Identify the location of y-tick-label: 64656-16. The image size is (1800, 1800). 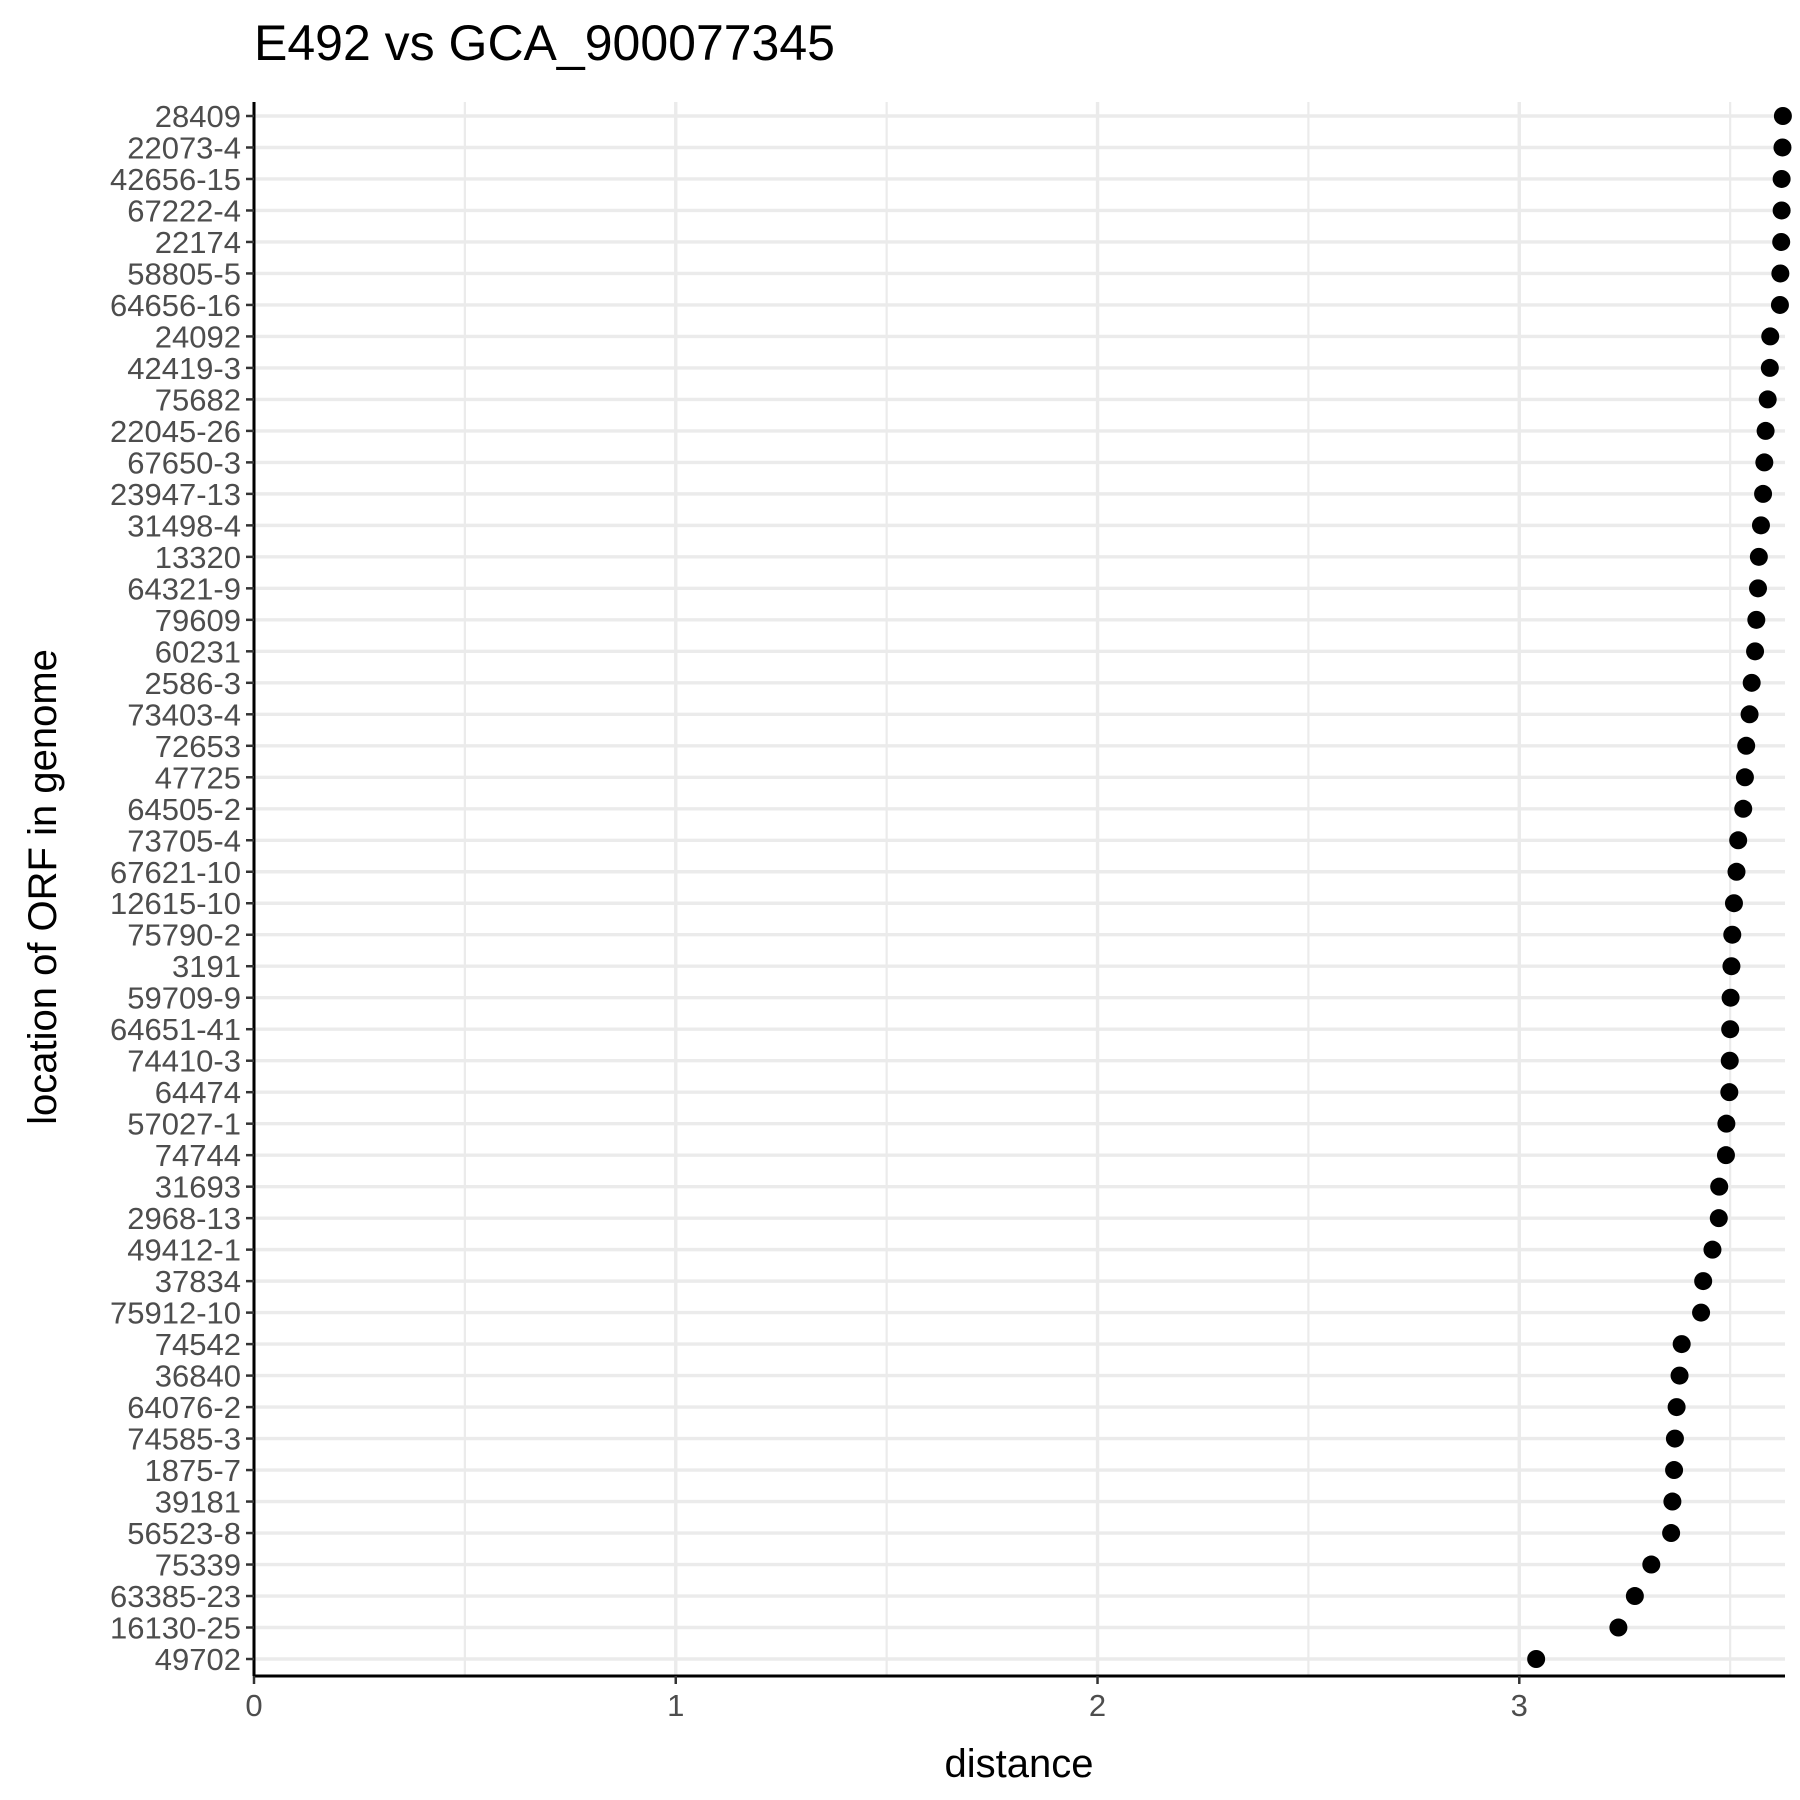
(175, 305).